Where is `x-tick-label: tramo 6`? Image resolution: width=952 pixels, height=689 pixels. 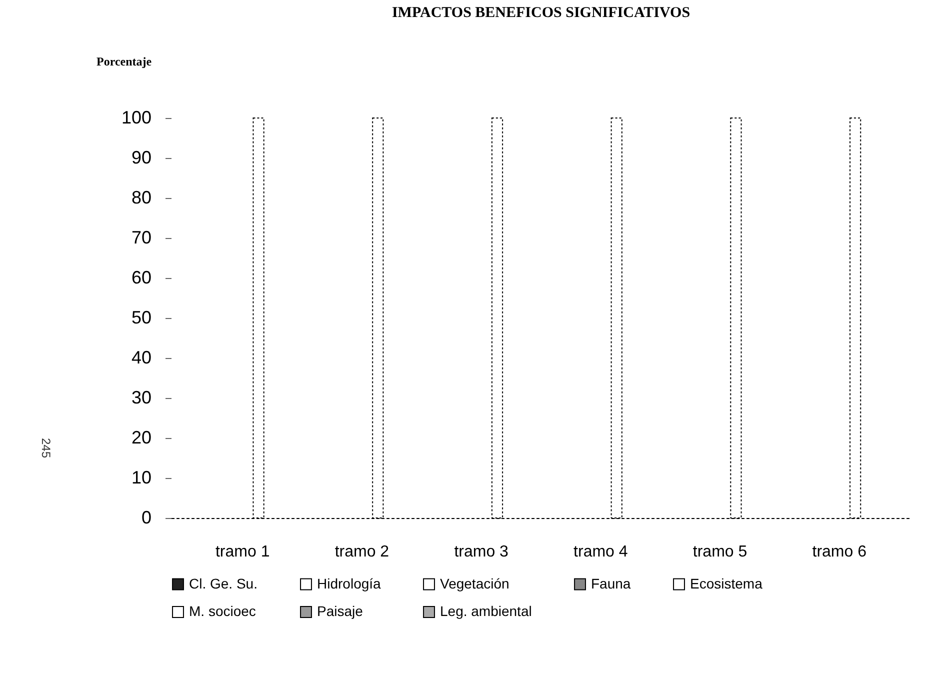
x-tick-label: tramo 6 is located at coordinates (839, 552).